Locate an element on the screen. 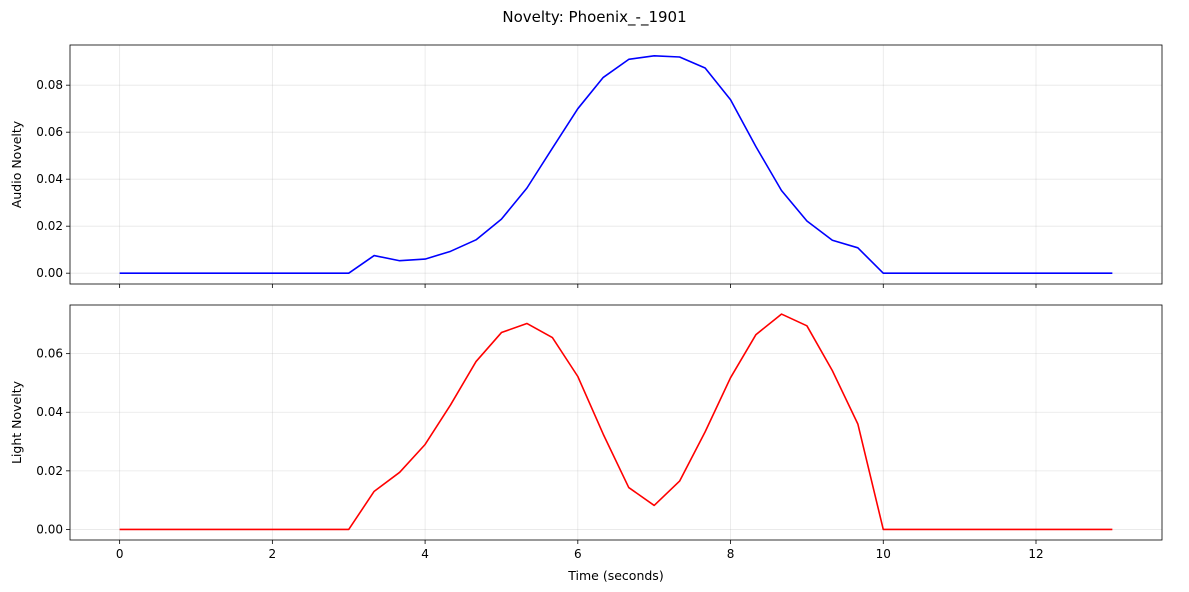 The width and height of the screenshot is (1189, 592). audio-novelty-ytick-label-3: 0.06 is located at coordinates (49, 132).